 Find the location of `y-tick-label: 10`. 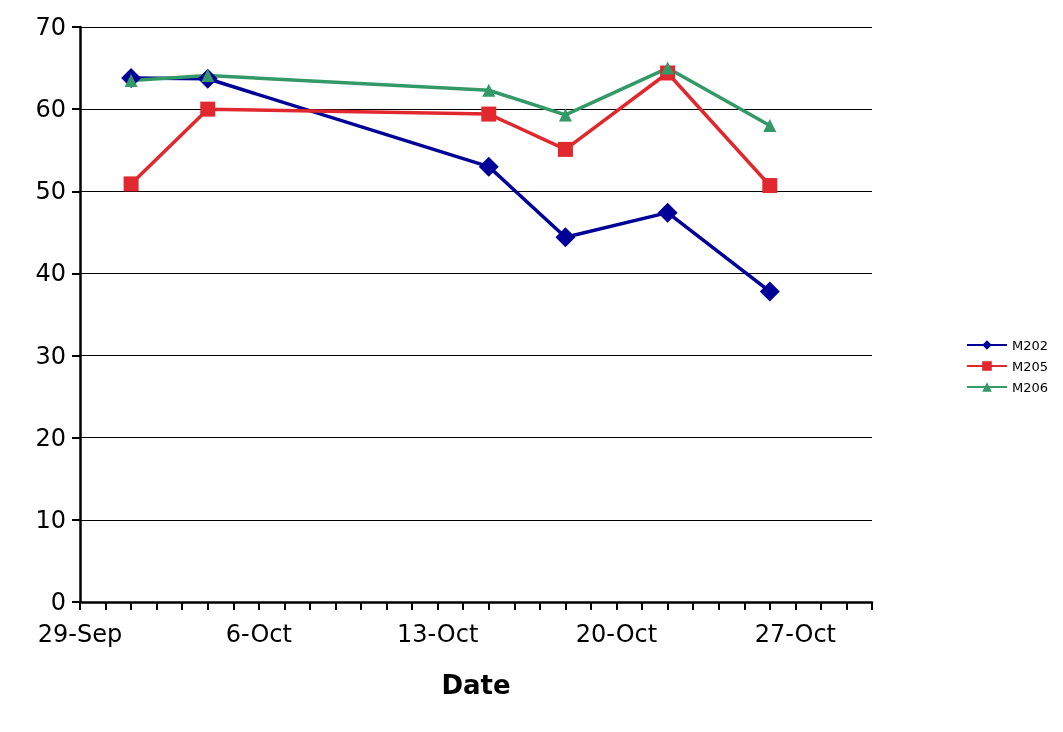

y-tick-label: 10 is located at coordinates (50, 519).